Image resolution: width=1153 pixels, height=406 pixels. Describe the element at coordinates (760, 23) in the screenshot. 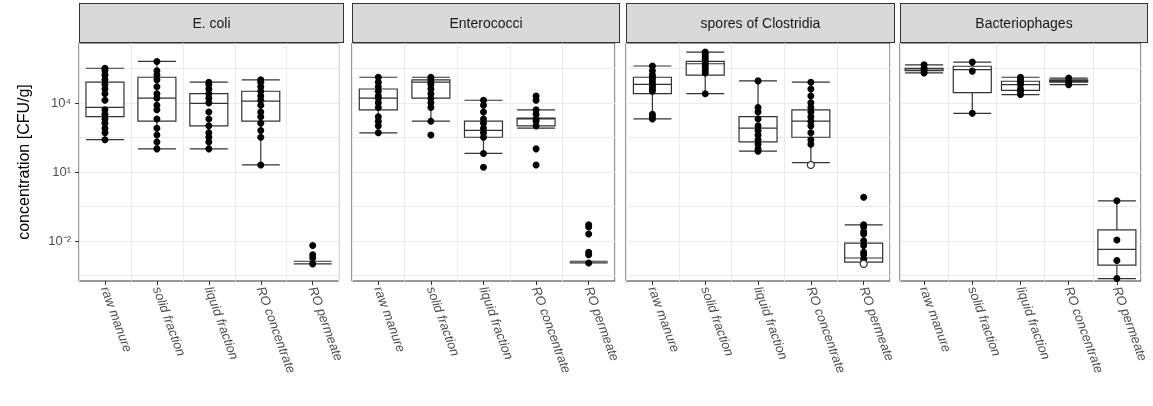

I see `chart-title: spores of Clostridia` at that location.